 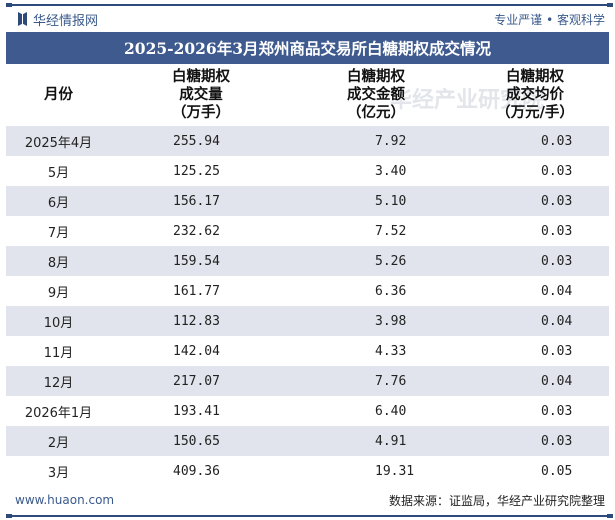 I want to click on cell-month: 2025年4月, so click(x=58, y=143).